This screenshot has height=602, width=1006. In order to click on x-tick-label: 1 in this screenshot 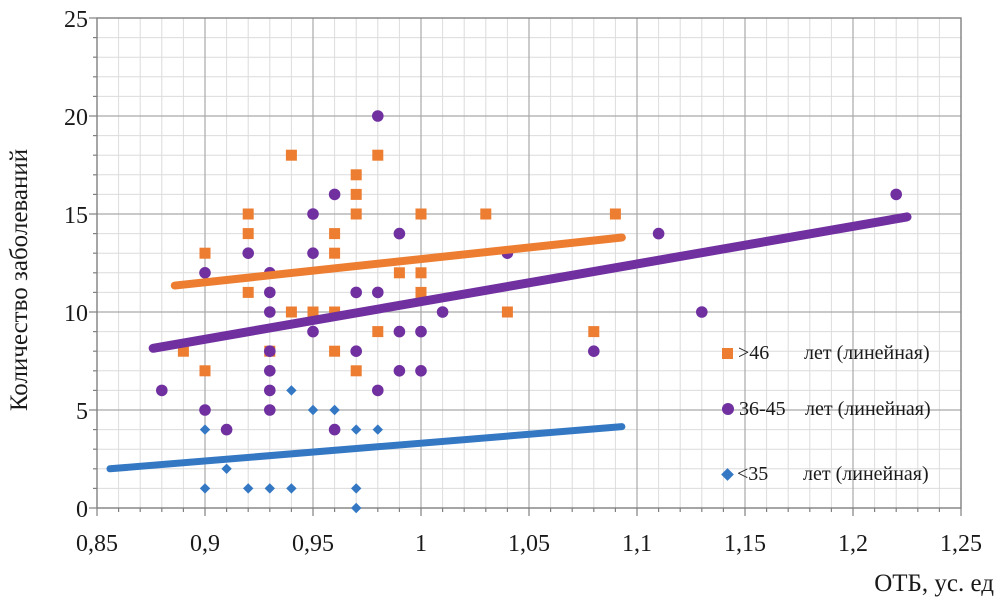, I will do `click(421, 544)`.